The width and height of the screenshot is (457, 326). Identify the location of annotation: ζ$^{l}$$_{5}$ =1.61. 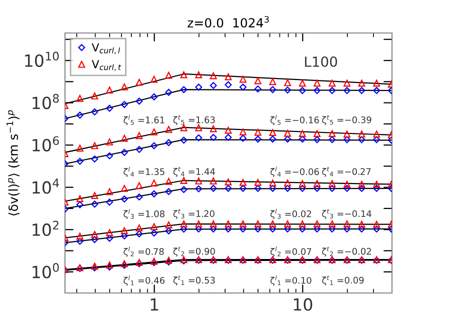
(144, 120).